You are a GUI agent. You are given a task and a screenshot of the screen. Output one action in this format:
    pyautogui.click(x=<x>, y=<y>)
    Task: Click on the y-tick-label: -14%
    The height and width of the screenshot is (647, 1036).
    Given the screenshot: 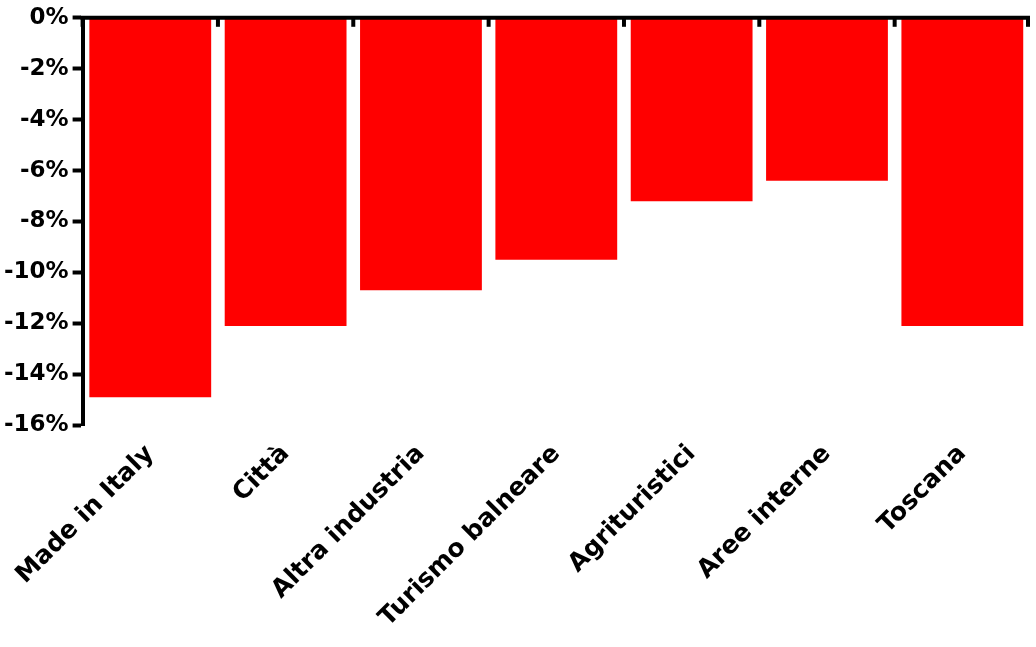 What is the action you would take?
    pyautogui.click(x=36, y=372)
    